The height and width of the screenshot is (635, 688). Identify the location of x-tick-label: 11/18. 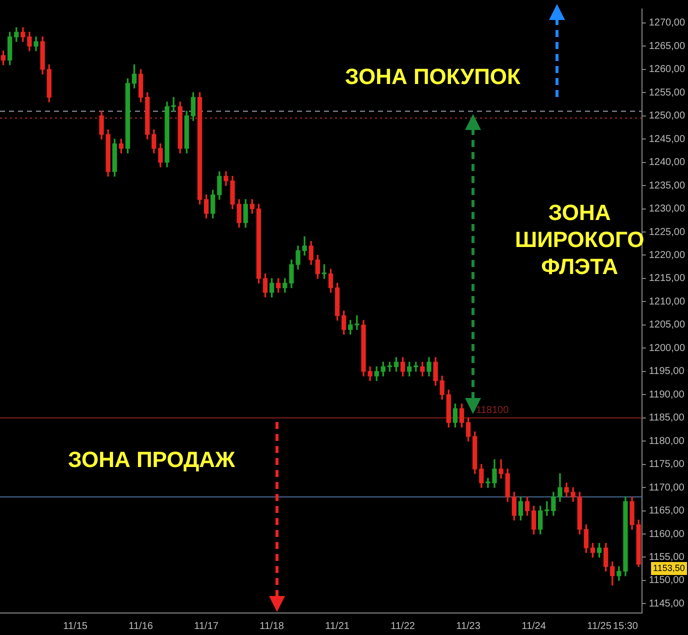
(272, 626).